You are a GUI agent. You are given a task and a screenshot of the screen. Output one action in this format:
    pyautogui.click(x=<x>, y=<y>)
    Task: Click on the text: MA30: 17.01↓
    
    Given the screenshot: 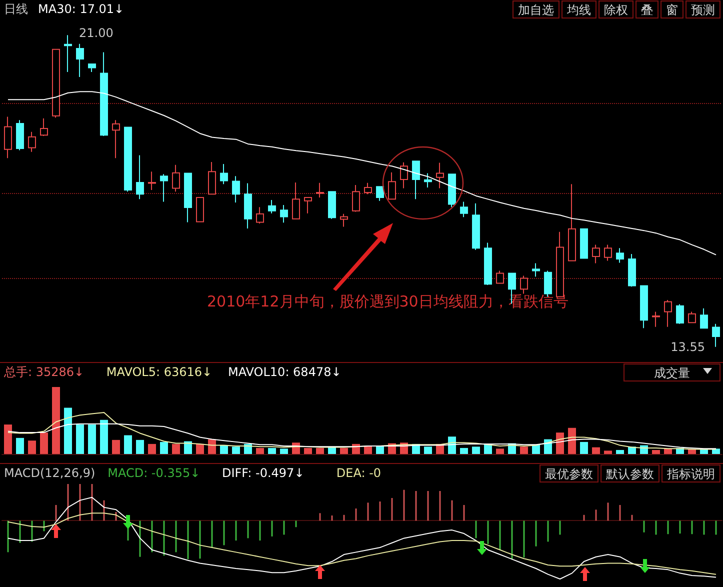 What is the action you would take?
    pyautogui.click(x=81, y=9)
    